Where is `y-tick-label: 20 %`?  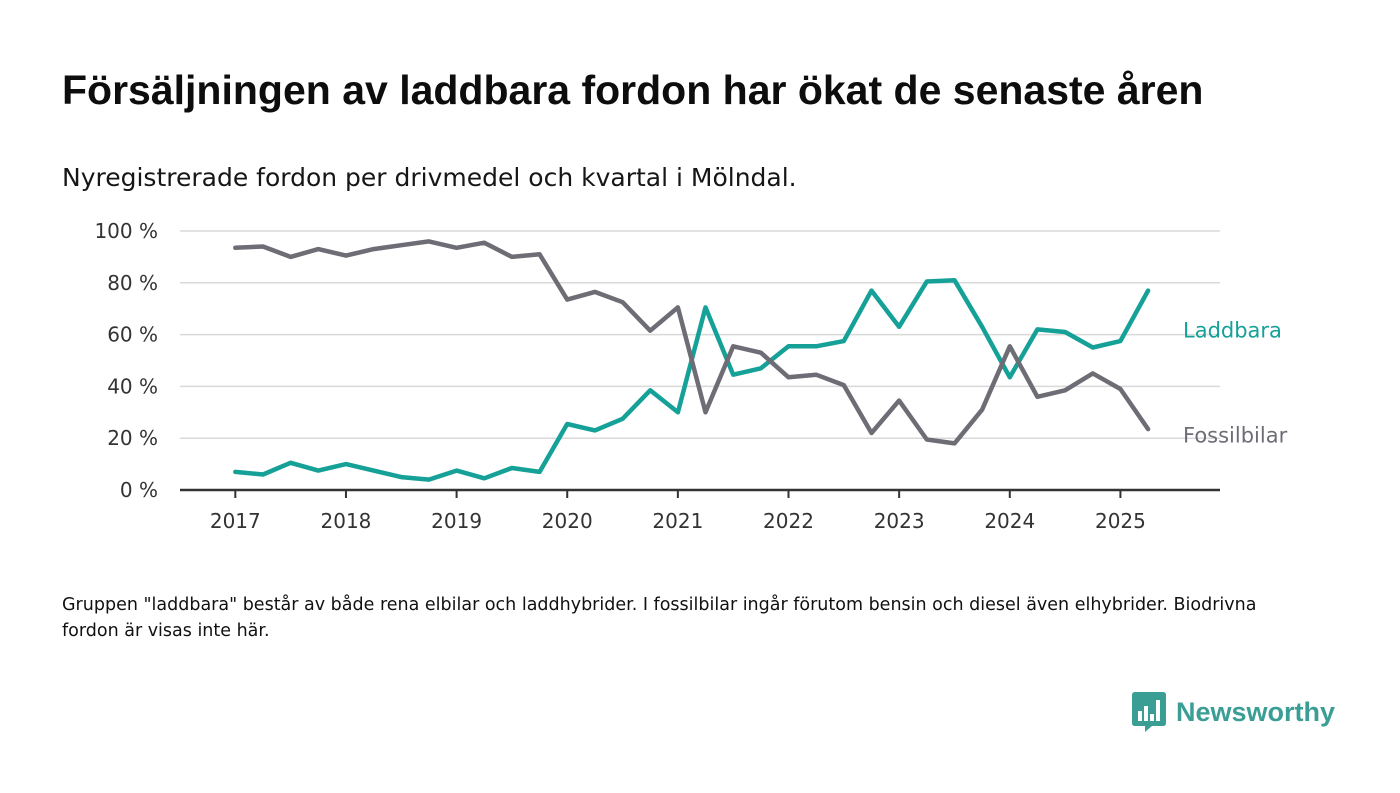
y-tick-label: 20 % is located at coordinates (132, 438).